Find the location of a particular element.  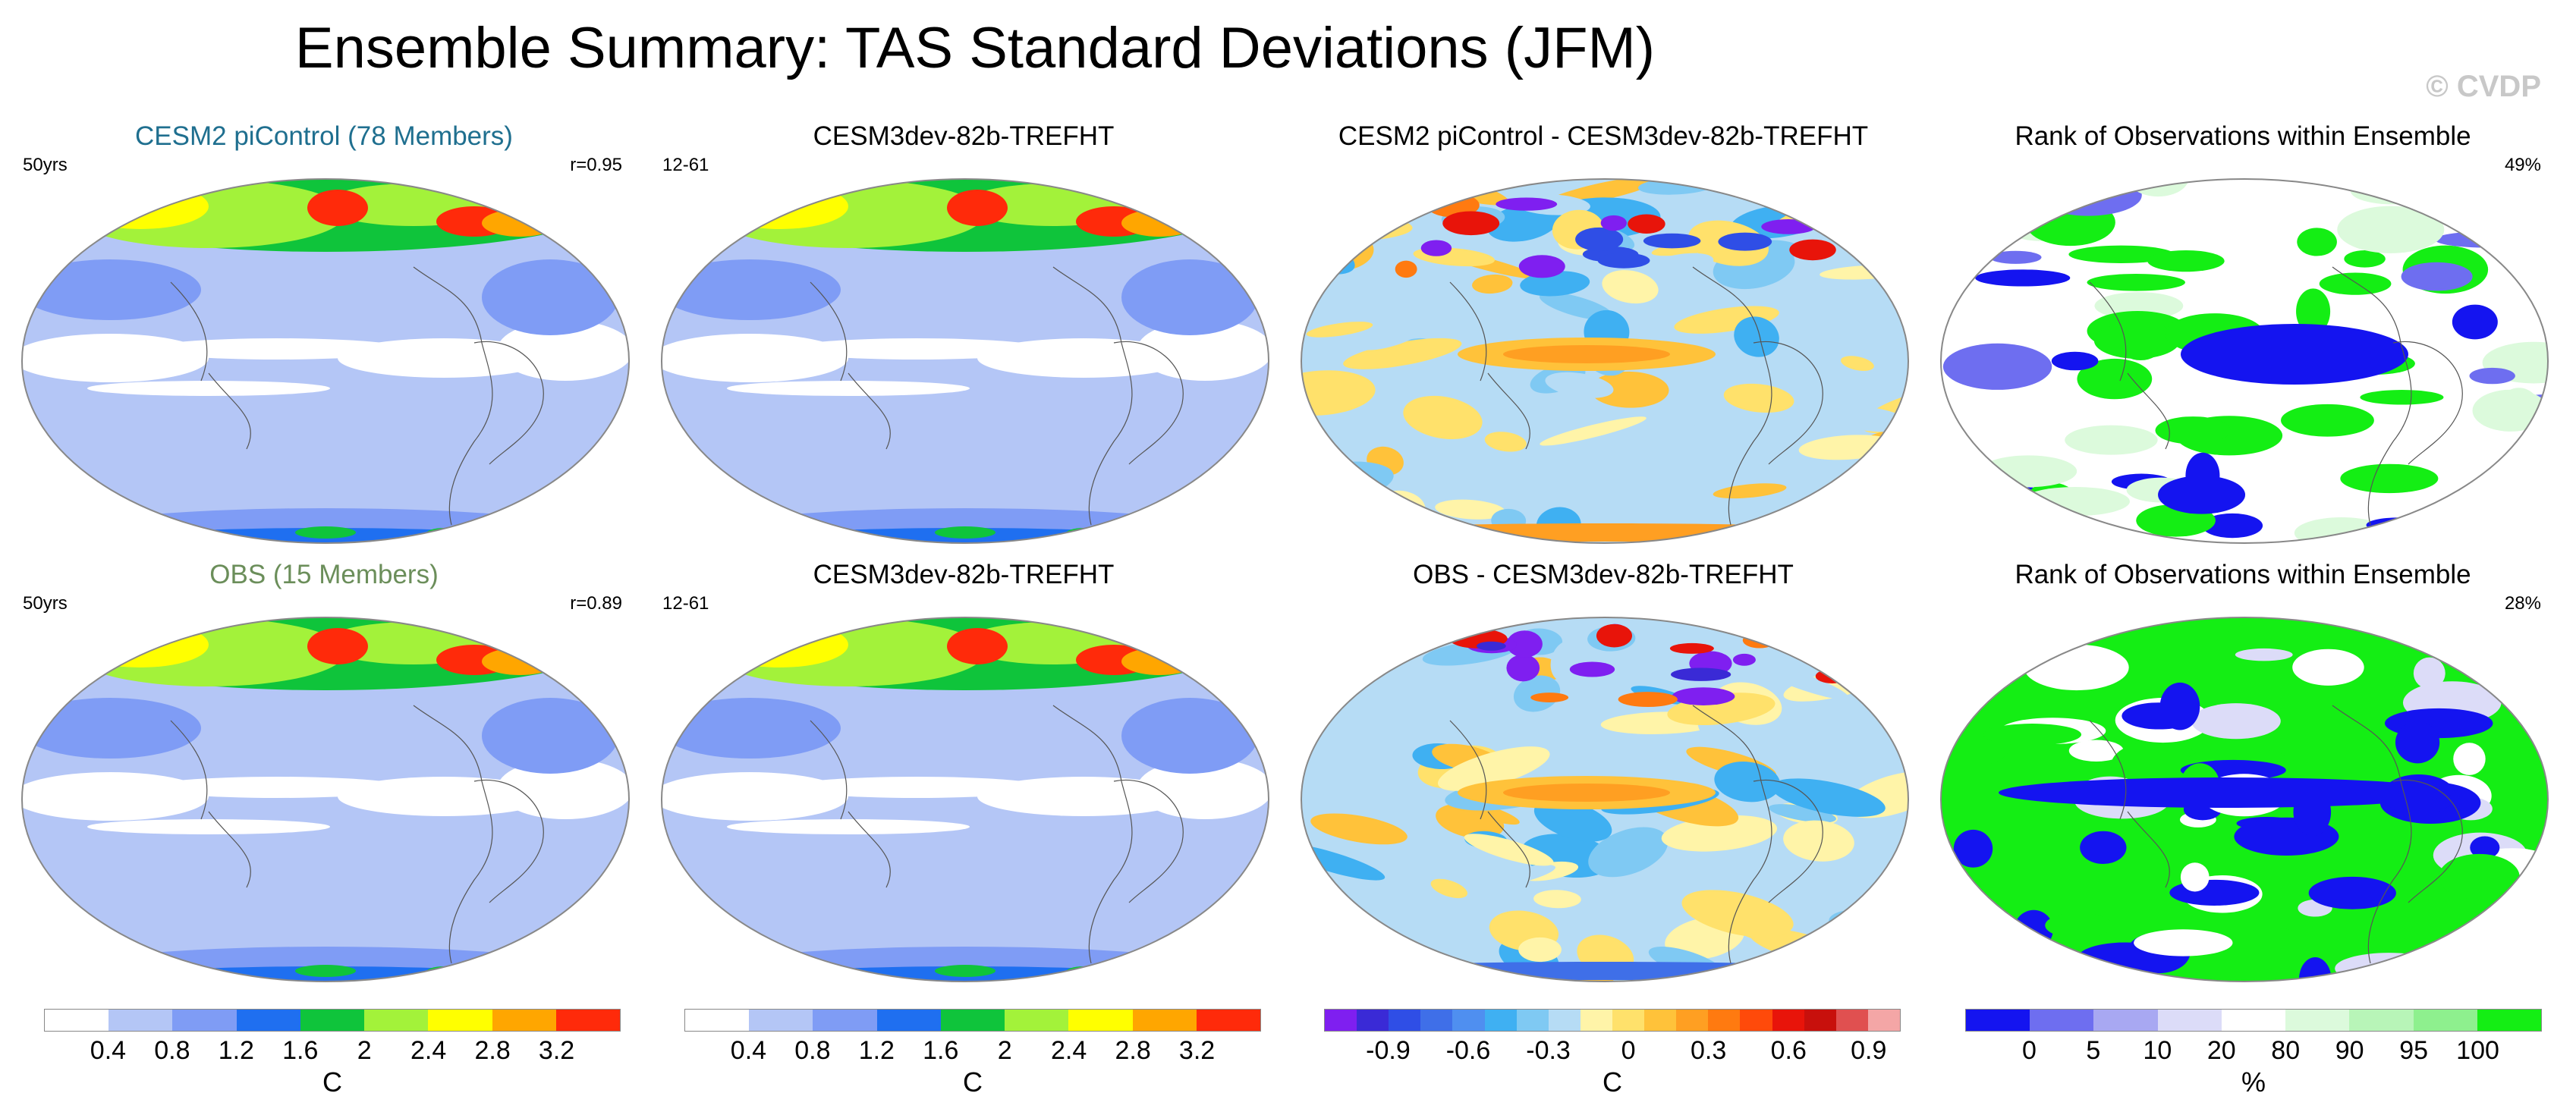

panel-title: OBS (15 Members) is located at coordinates (324, 574).